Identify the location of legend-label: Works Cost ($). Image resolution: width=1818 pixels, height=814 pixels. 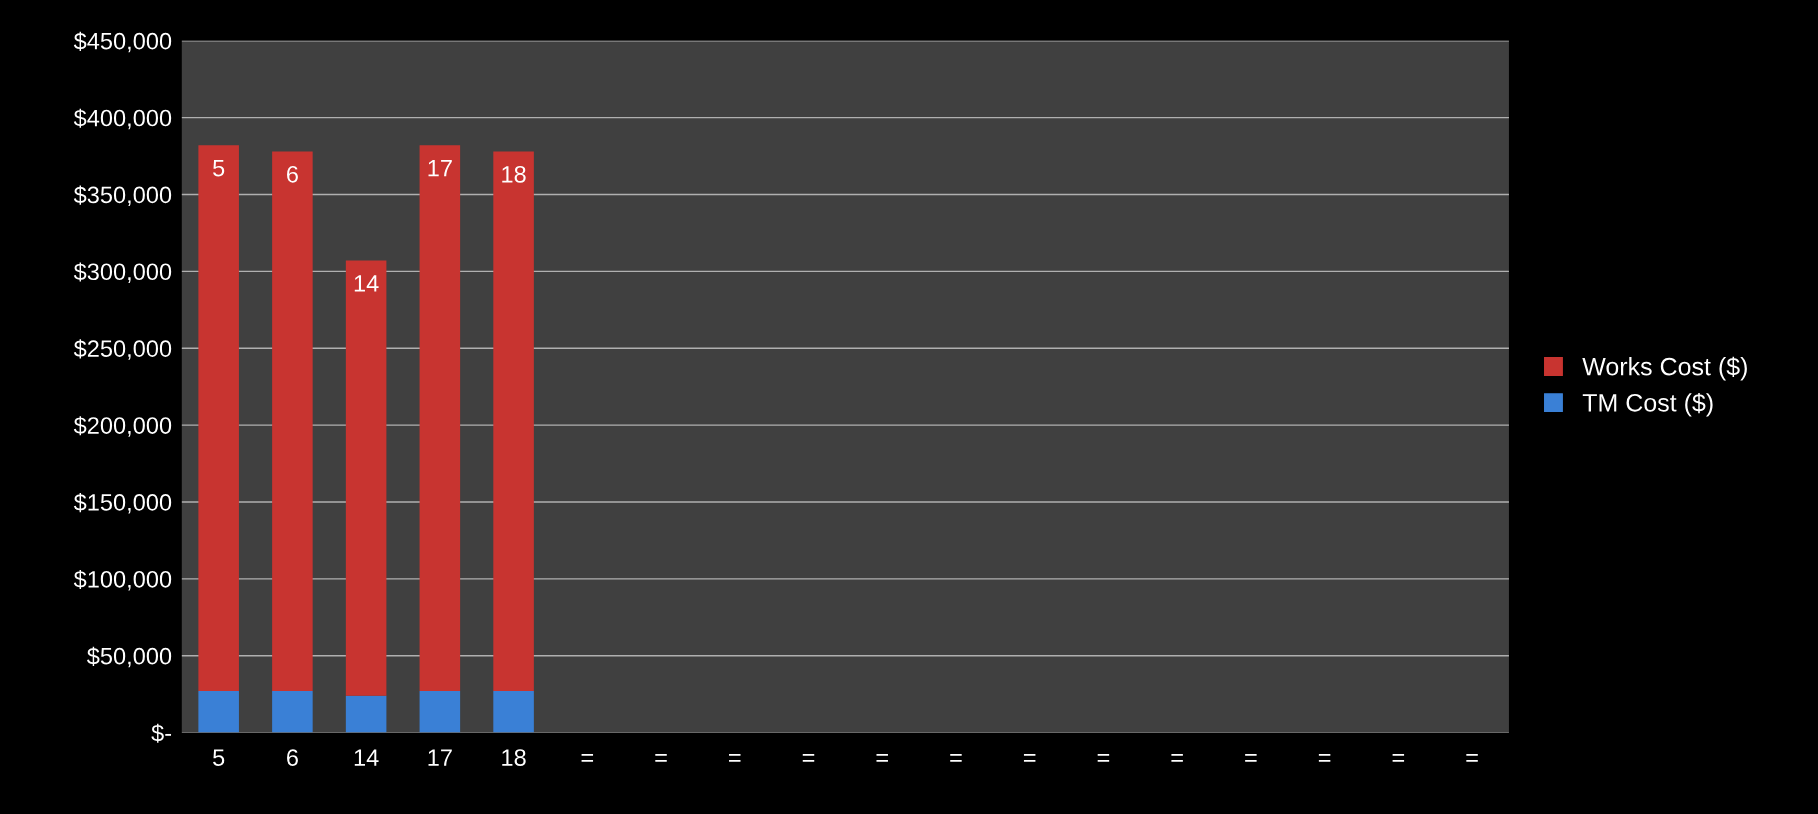
(1664, 368).